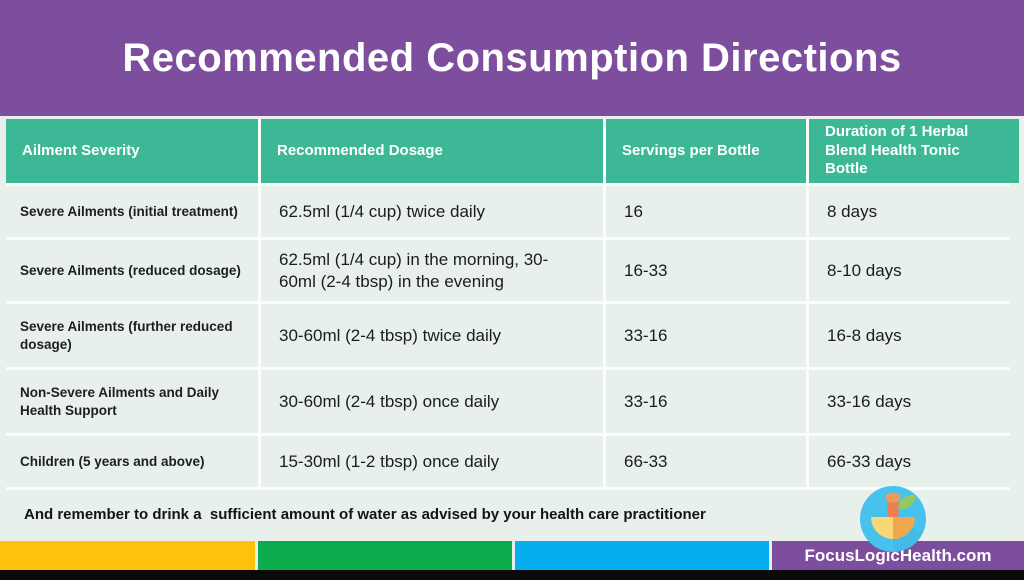  I want to click on table-row-3-severity: Severe Ailments (further reduced dosage), so click(132, 335).